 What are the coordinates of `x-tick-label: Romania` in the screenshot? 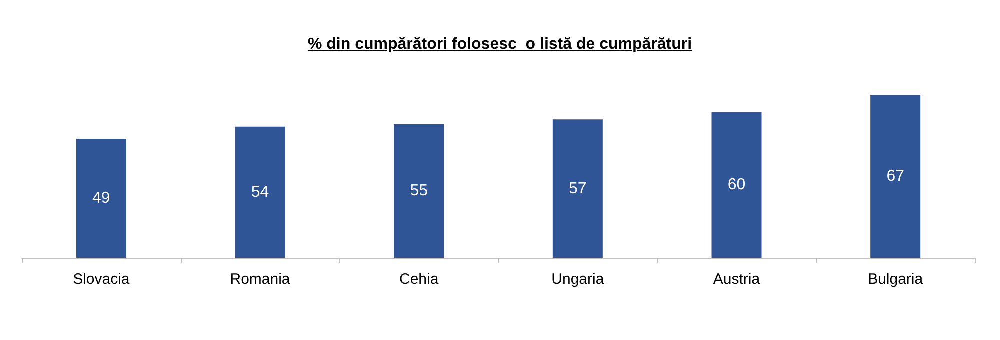 It's located at (260, 279).